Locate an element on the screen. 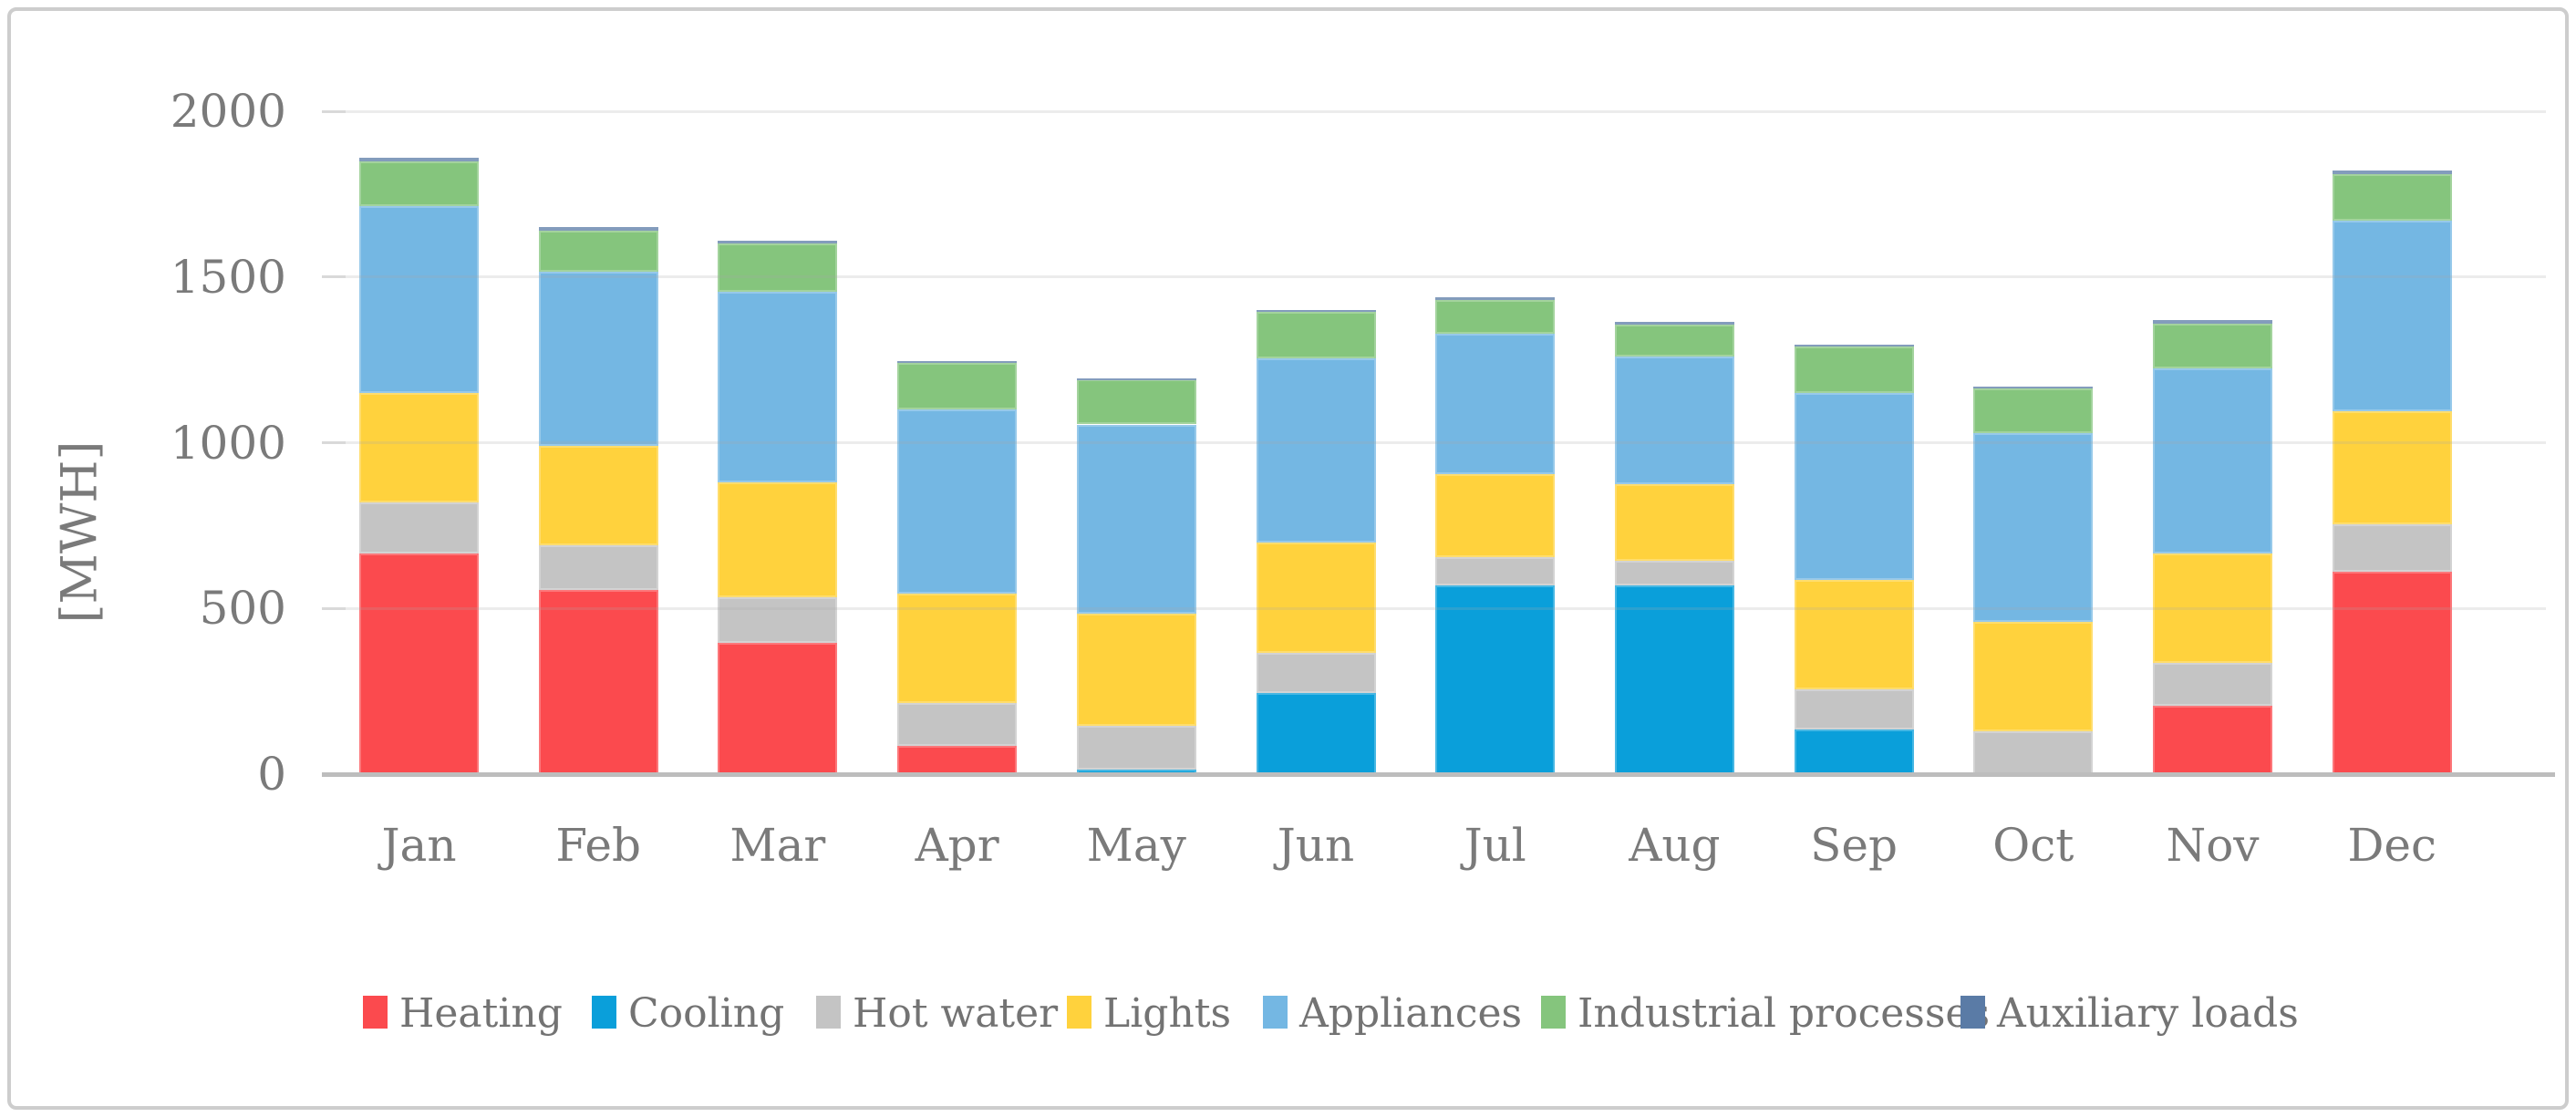  bar-segment-sep-industrial-processes is located at coordinates (1854, 370).